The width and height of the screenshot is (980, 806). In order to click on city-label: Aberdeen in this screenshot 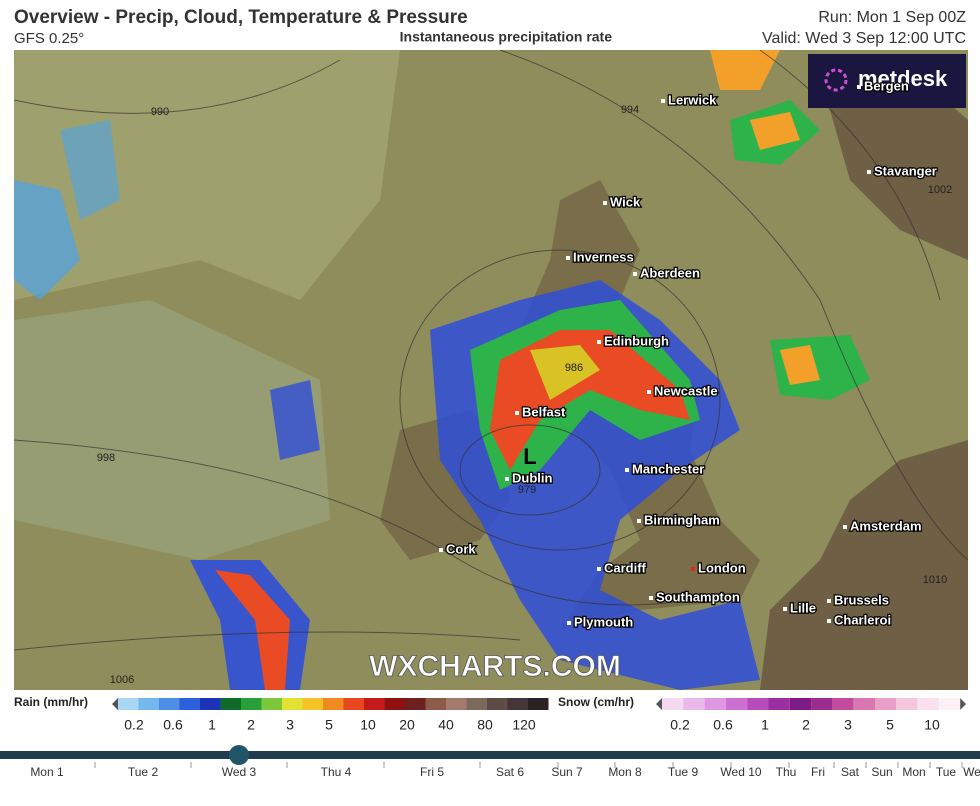, I will do `click(670, 272)`.